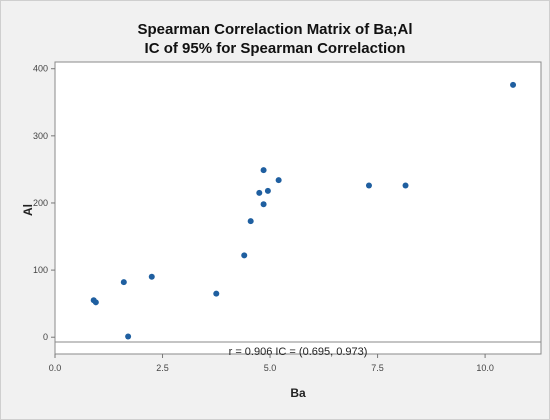 This screenshot has width=550, height=420. What do you see at coordinates (377, 368) in the screenshot?
I see `x-tick-label: 7.5` at bounding box center [377, 368].